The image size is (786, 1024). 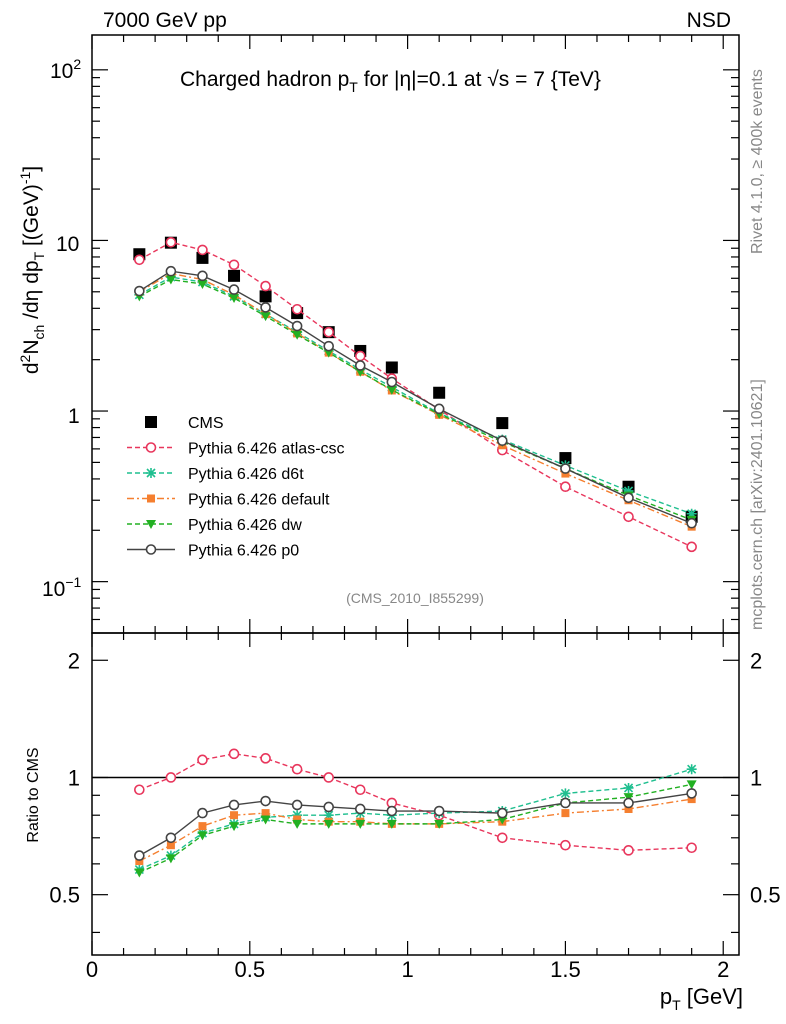 What do you see at coordinates (709, 20) in the screenshot?
I see `header-right: NSD` at bounding box center [709, 20].